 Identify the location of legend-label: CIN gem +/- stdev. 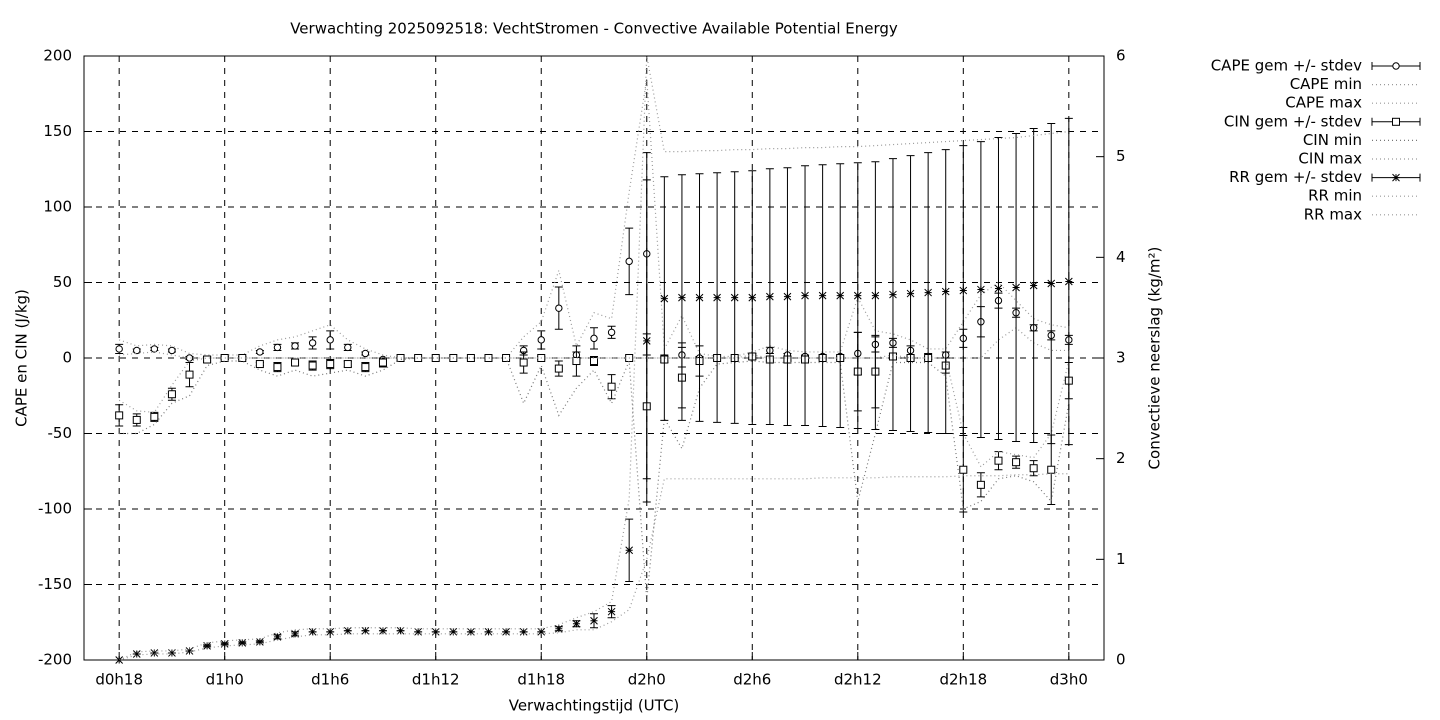
(1293, 121).